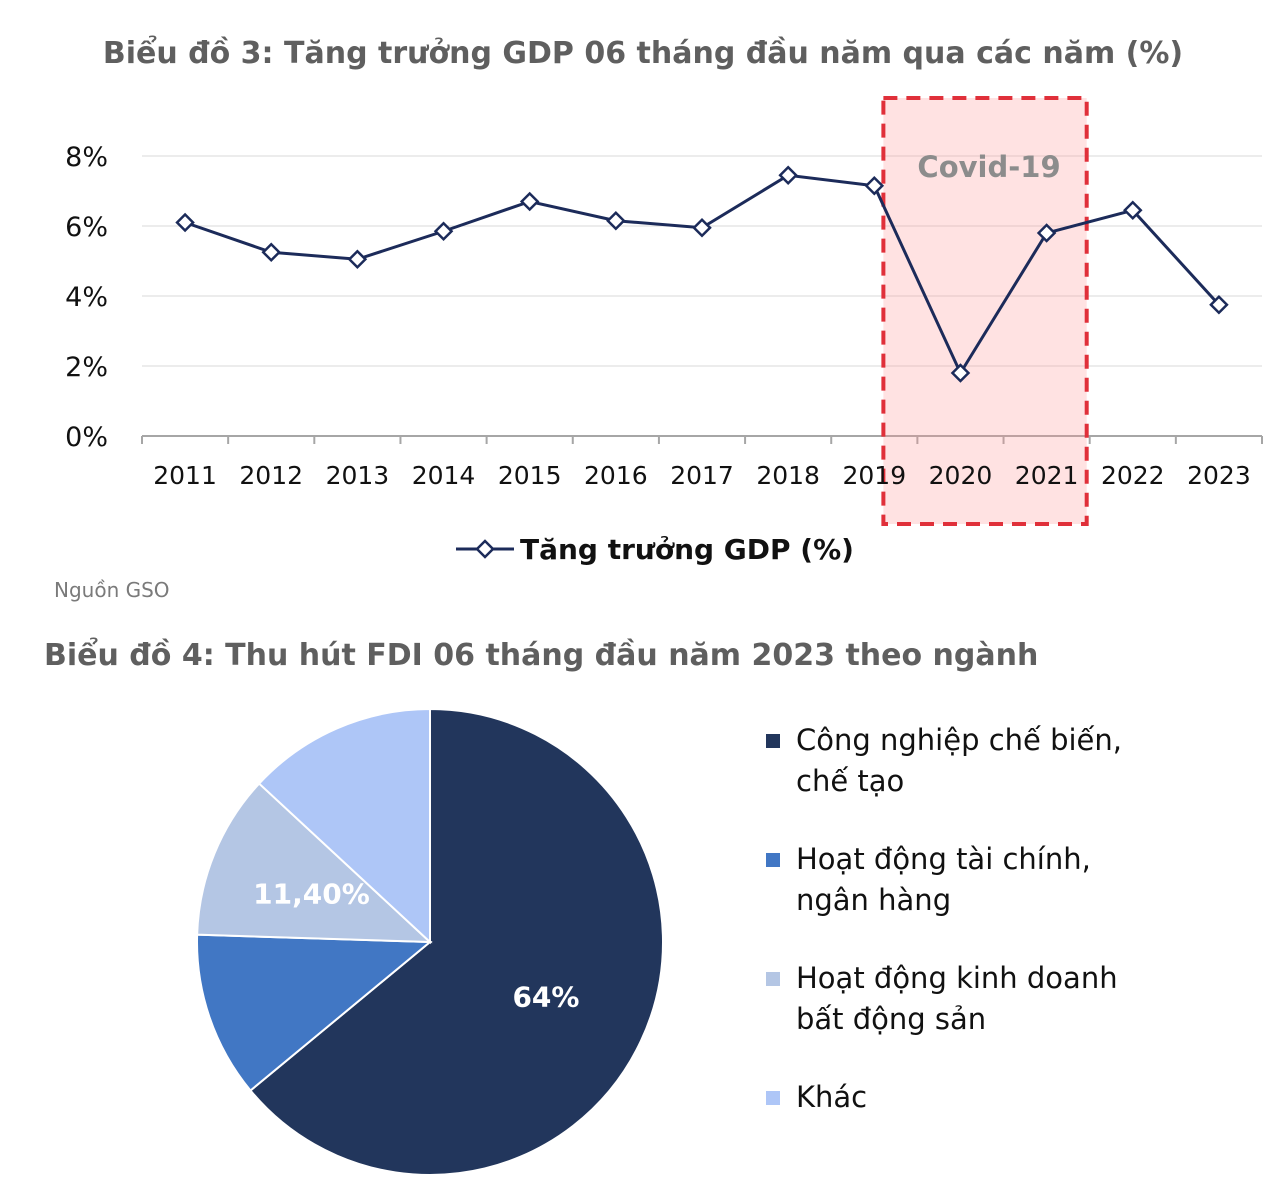 The image size is (1286, 1188). I want to click on fdi-pie-chart: 64% 11,40%, so click(430, 941).